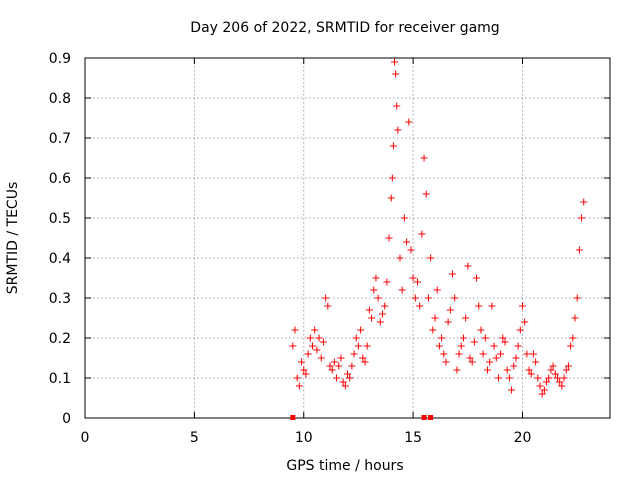 This screenshot has height=480, width=640. What do you see at coordinates (60, 259) in the screenshot?
I see `y-tick-label: 0.4` at bounding box center [60, 259].